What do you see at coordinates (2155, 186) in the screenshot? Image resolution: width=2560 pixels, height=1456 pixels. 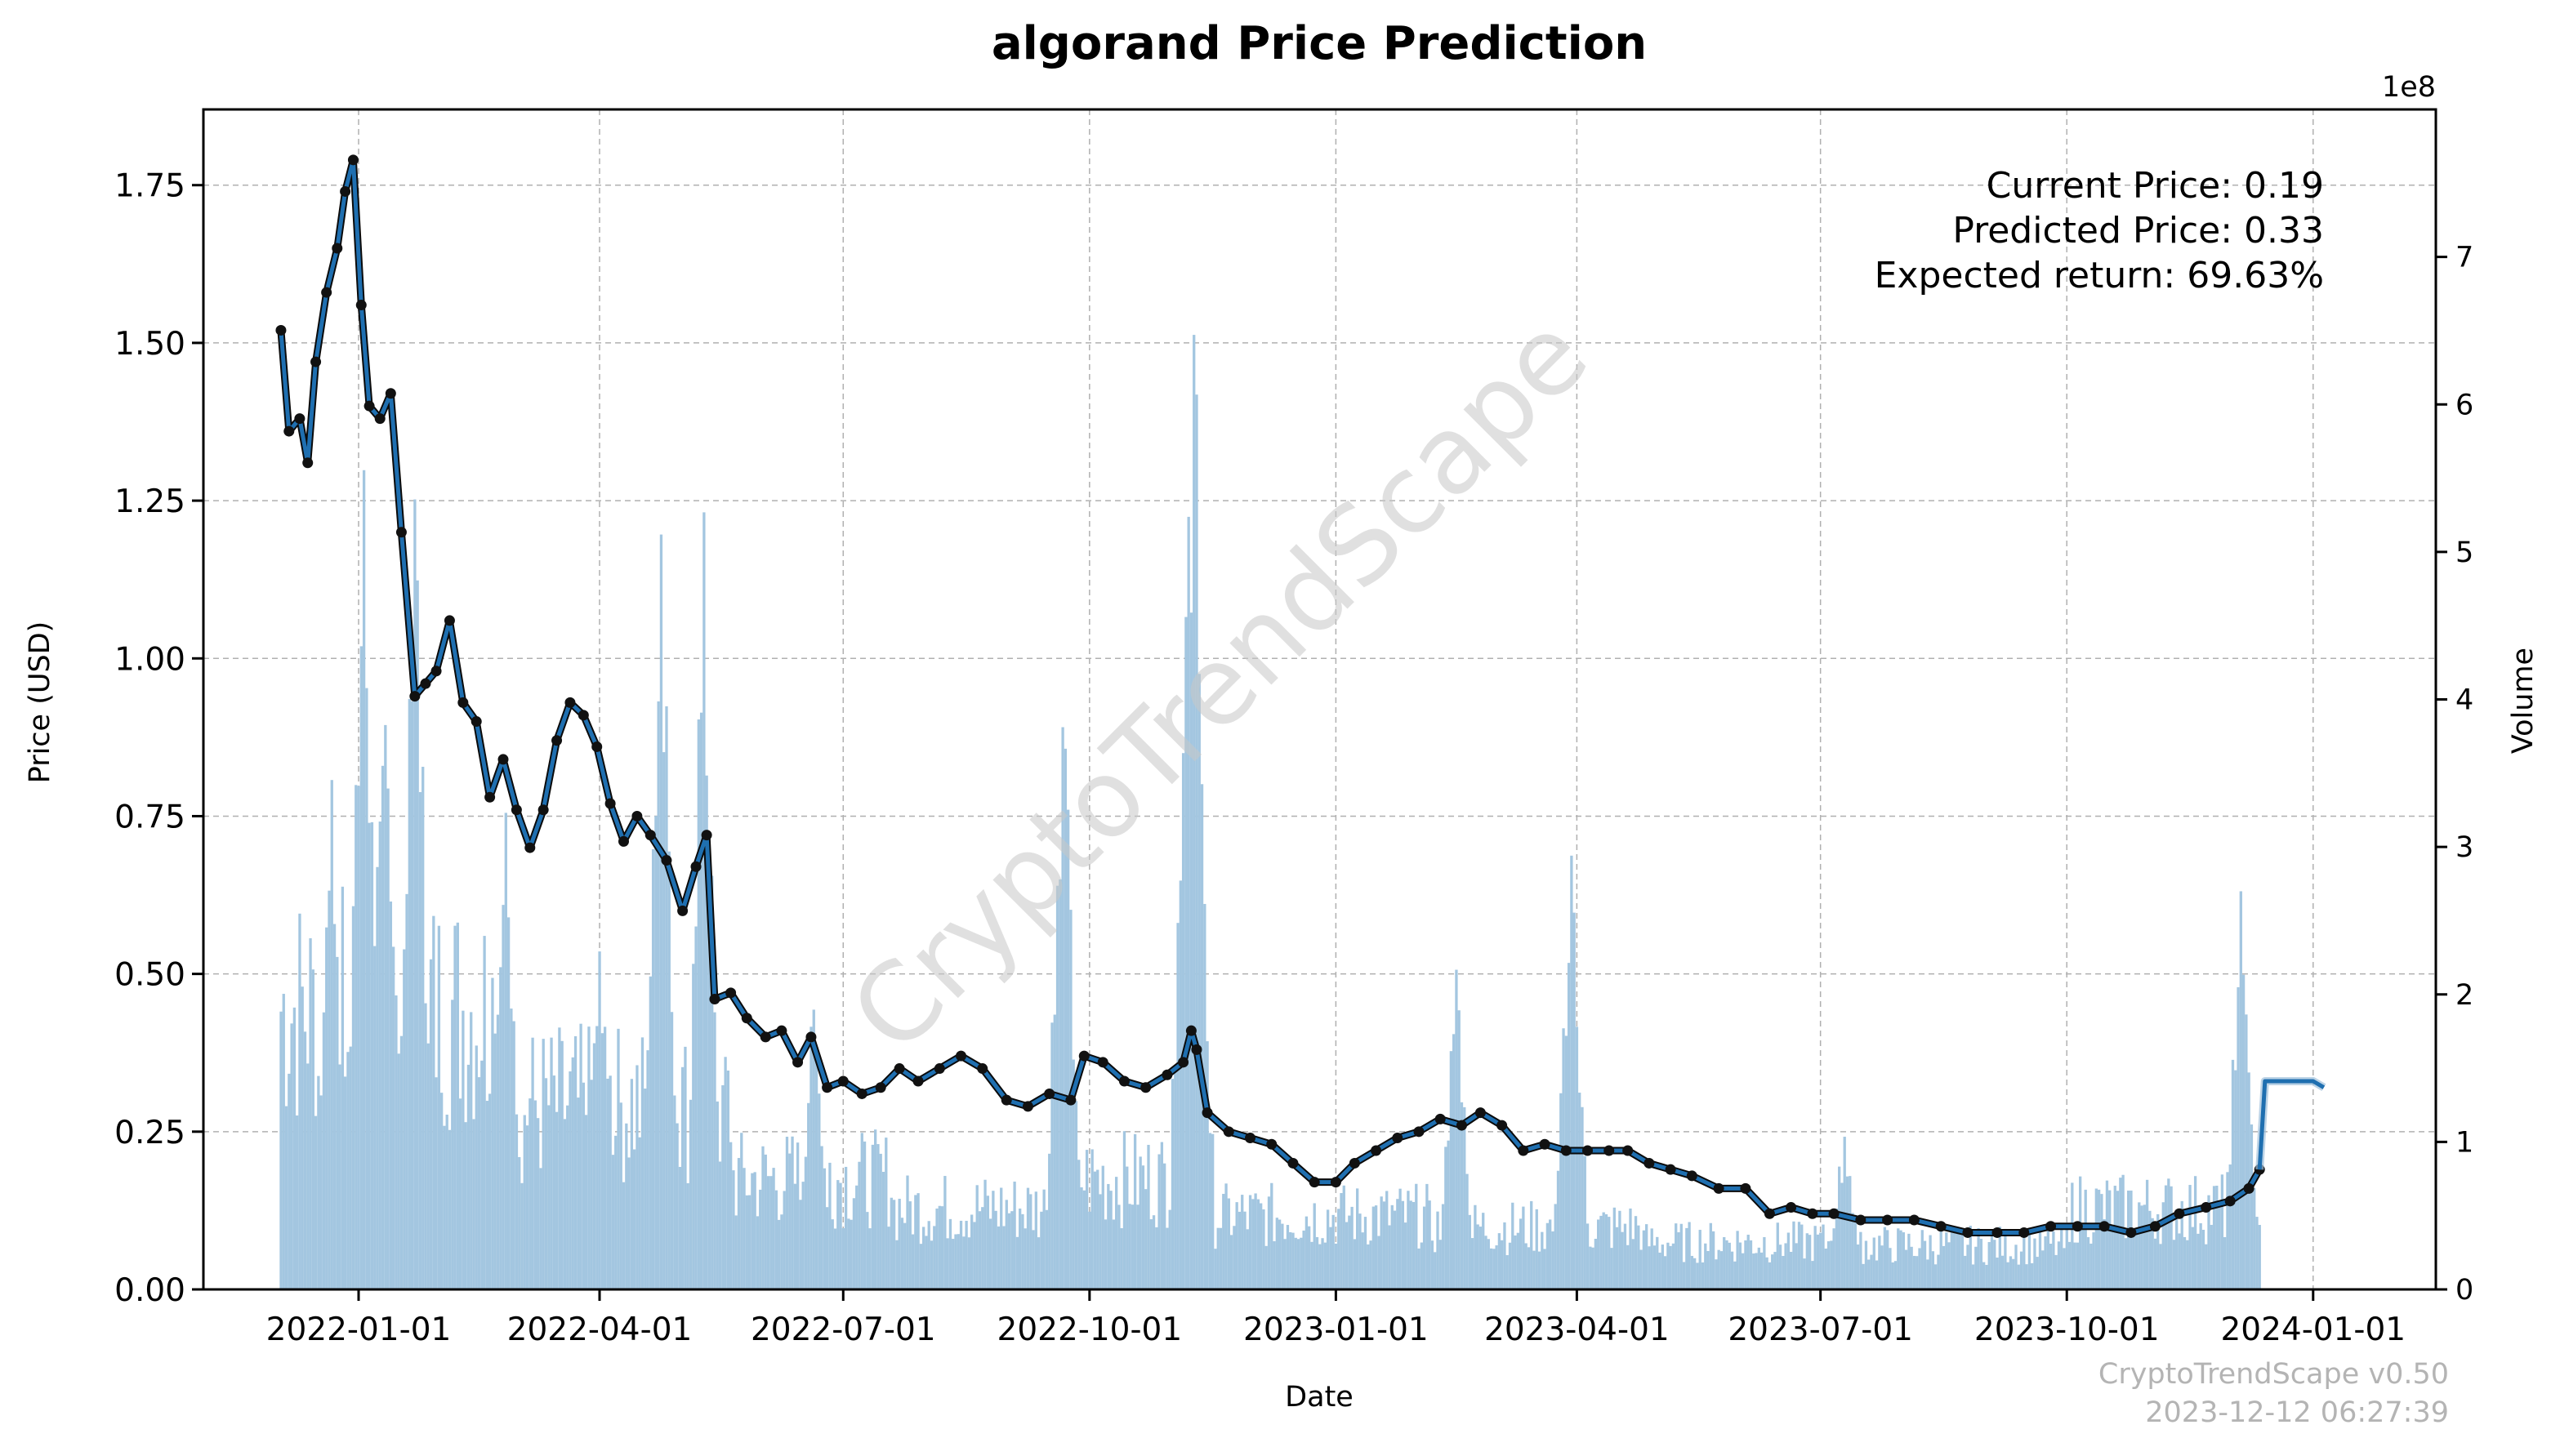 I see `annotation-current-price: Current Price: 0.19` at bounding box center [2155, 186].